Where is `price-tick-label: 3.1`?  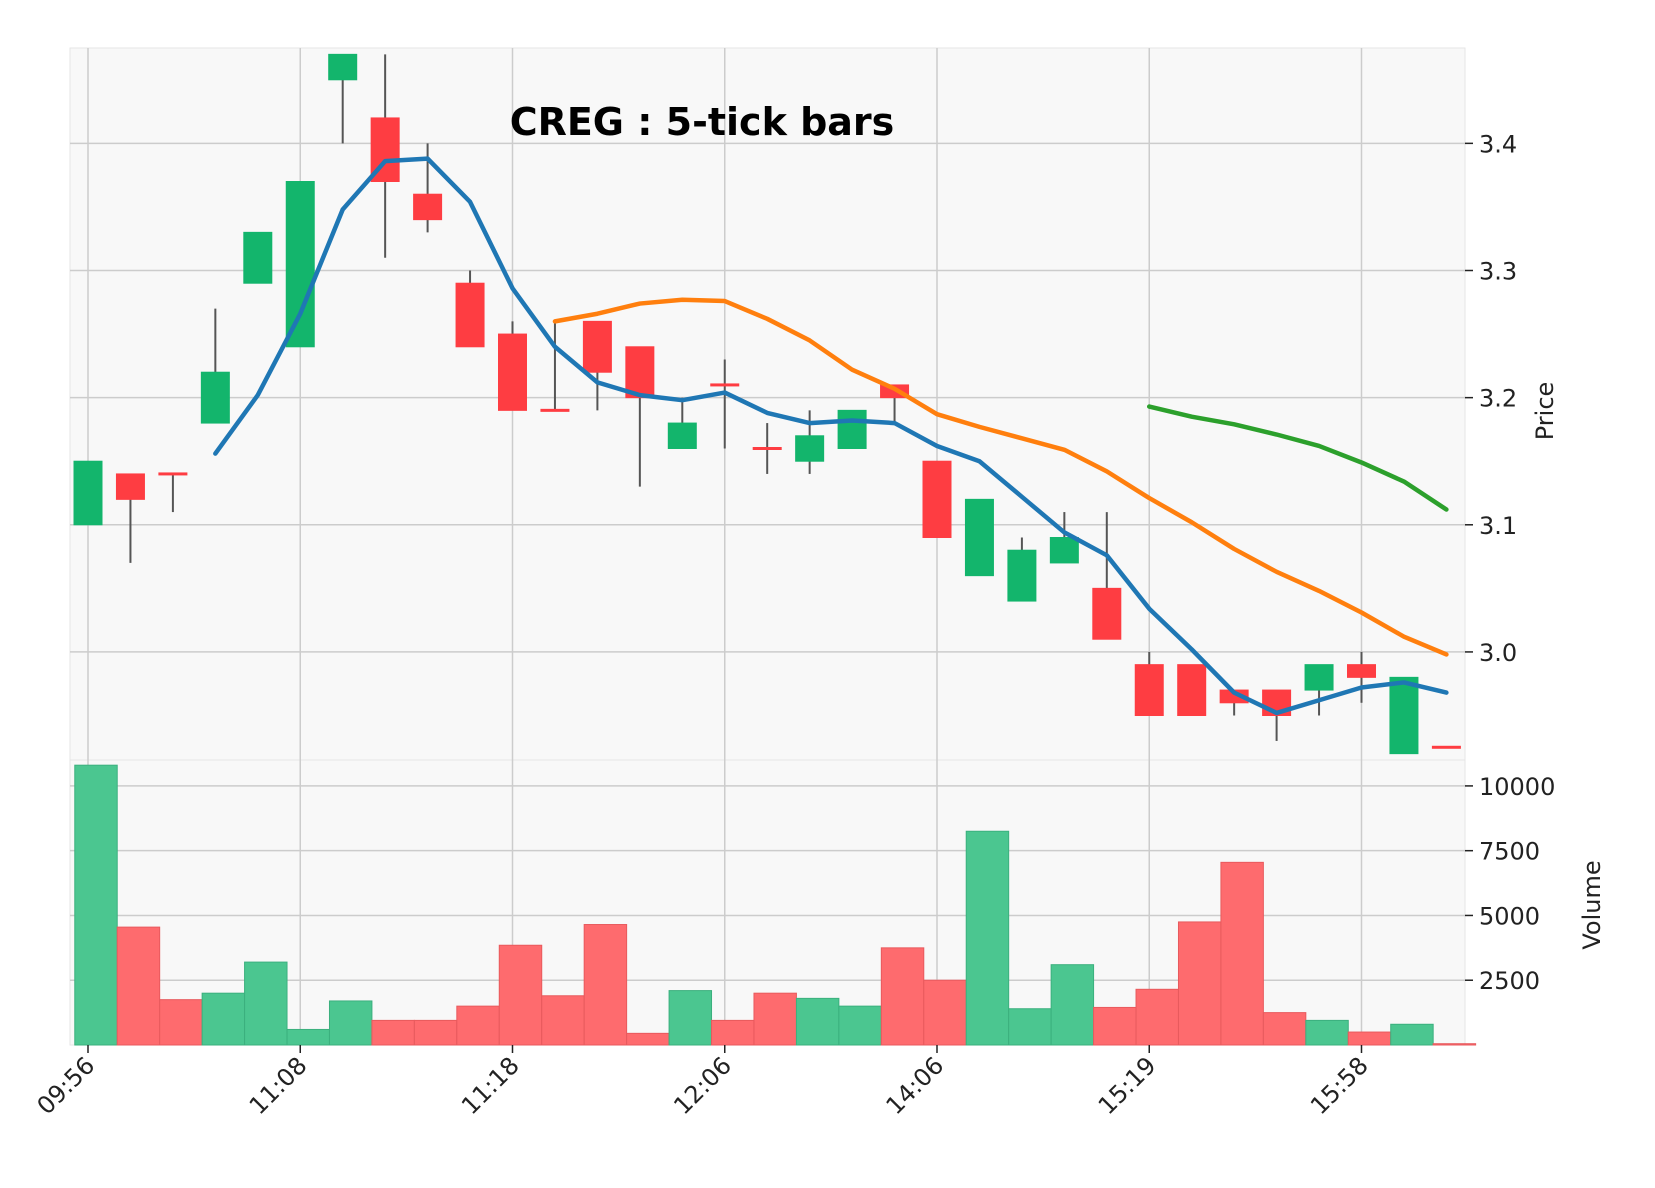 price-tick-label: 3.1 is located at coordinates (1498, 526).